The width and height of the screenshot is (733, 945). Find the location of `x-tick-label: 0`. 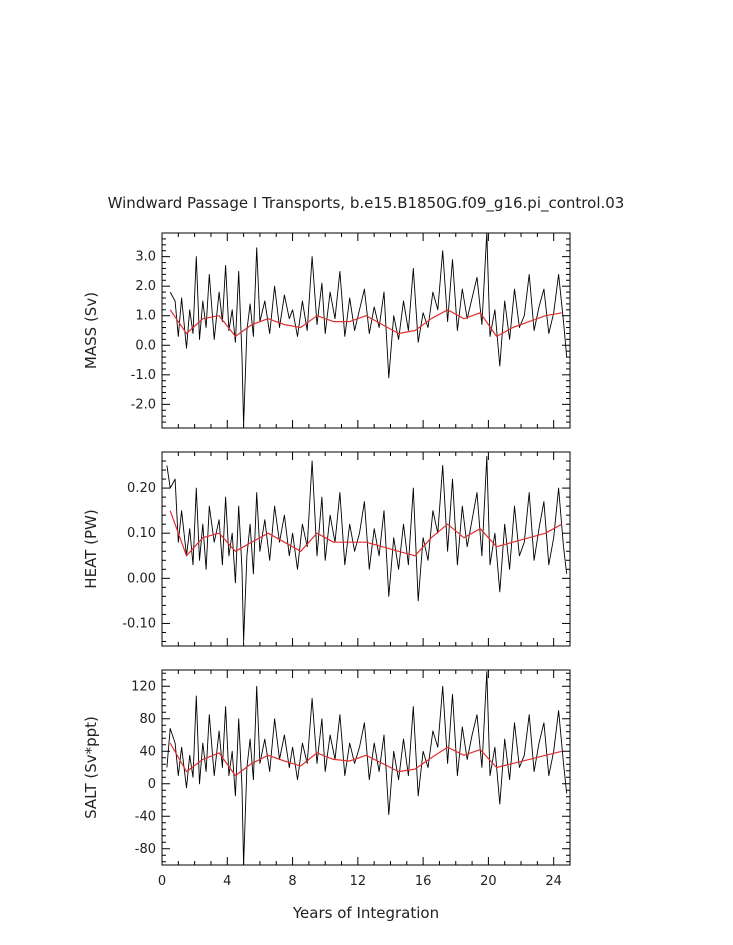

x-tick-label: 0 is located at coordinates (162, 881).